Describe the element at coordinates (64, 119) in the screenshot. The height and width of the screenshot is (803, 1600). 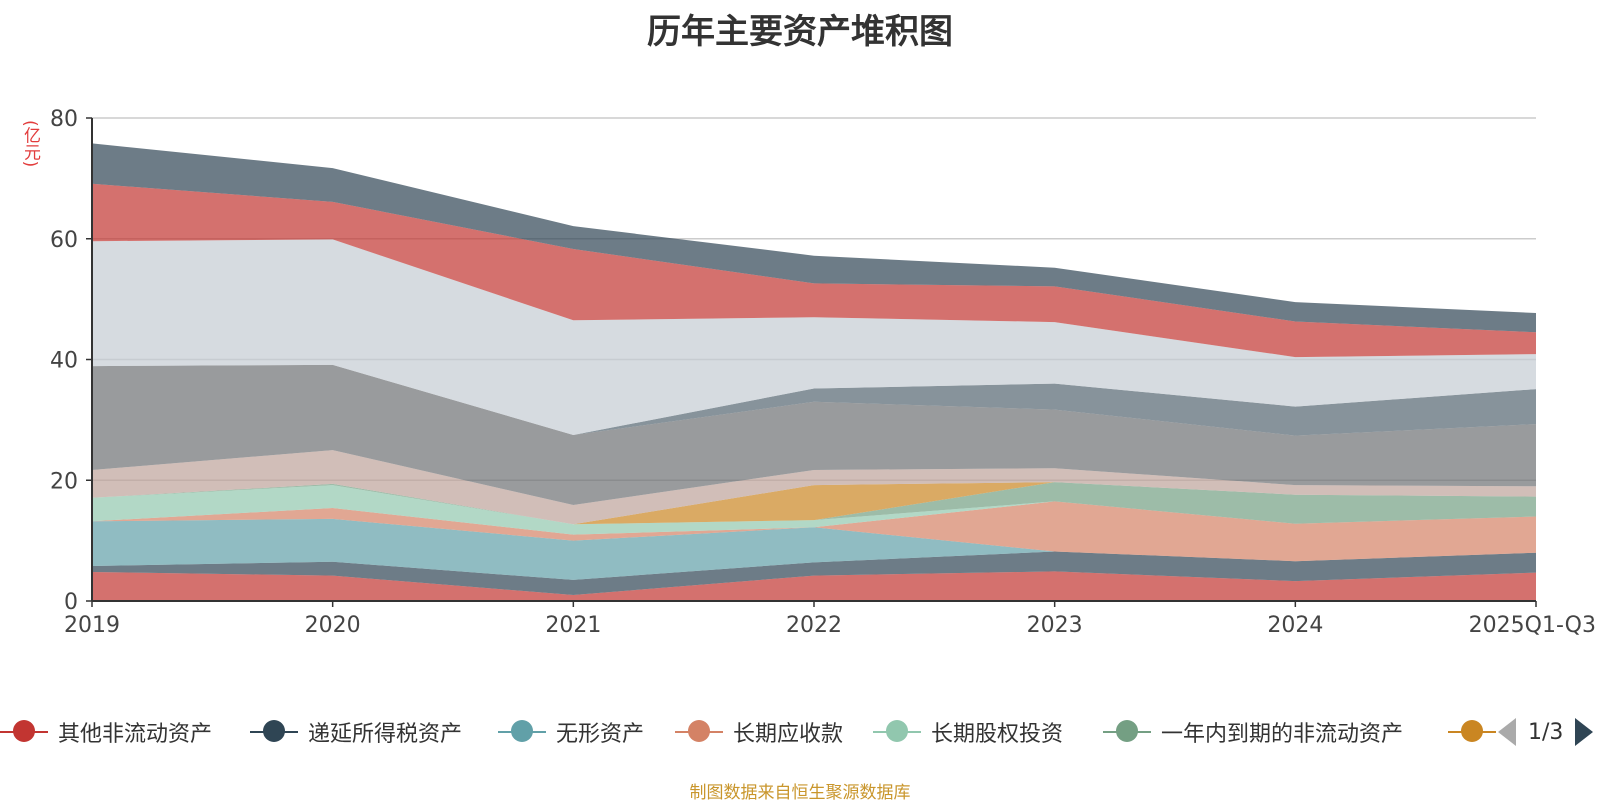
I see `y-tick-label: 80` at that location.